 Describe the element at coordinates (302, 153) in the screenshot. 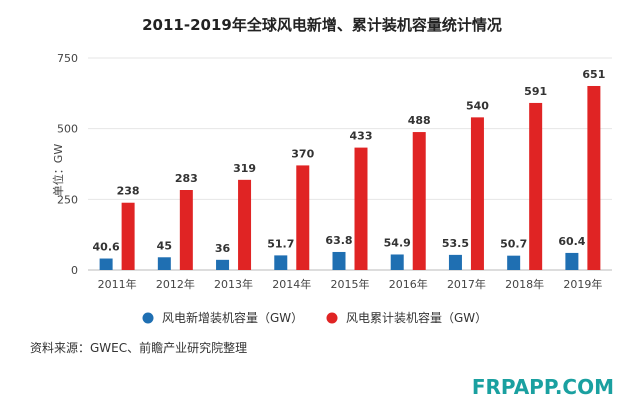

I see `data-label: 370` at that location.